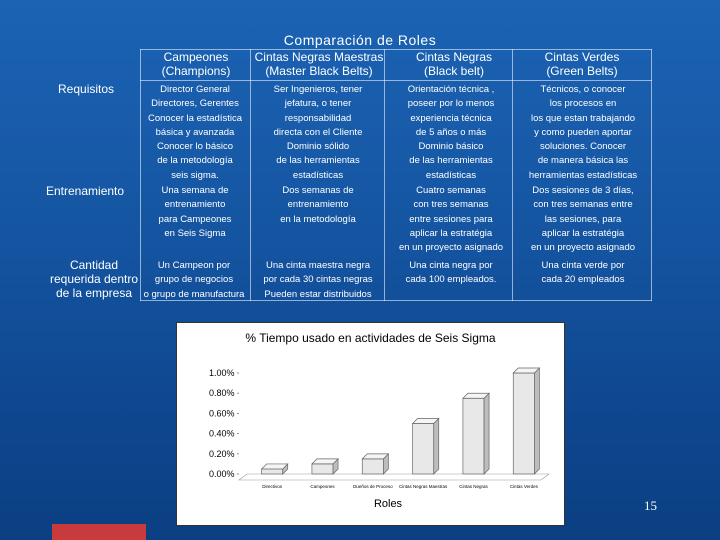 Image resolution: width=720 pixels, height=540 pixels. I want to click on cell-cantidad-green-belts: Una cinta verde por cada 20 empleados, so click(583, 273).